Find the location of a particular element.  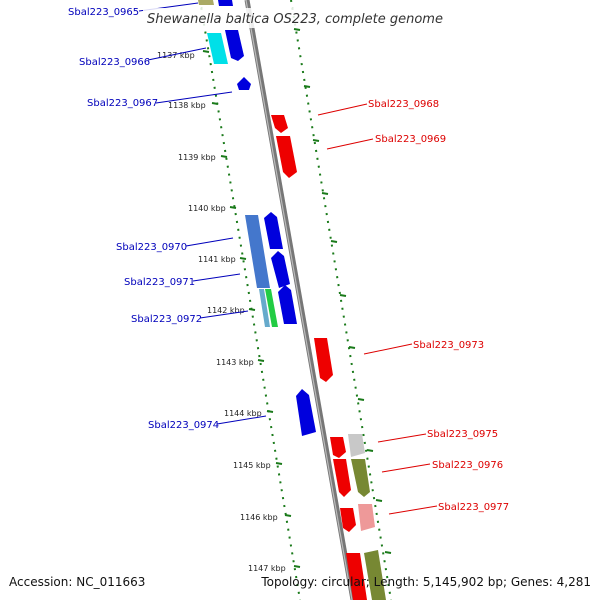

tick-label: 1145 kbp is located at coordinates (252, 465).